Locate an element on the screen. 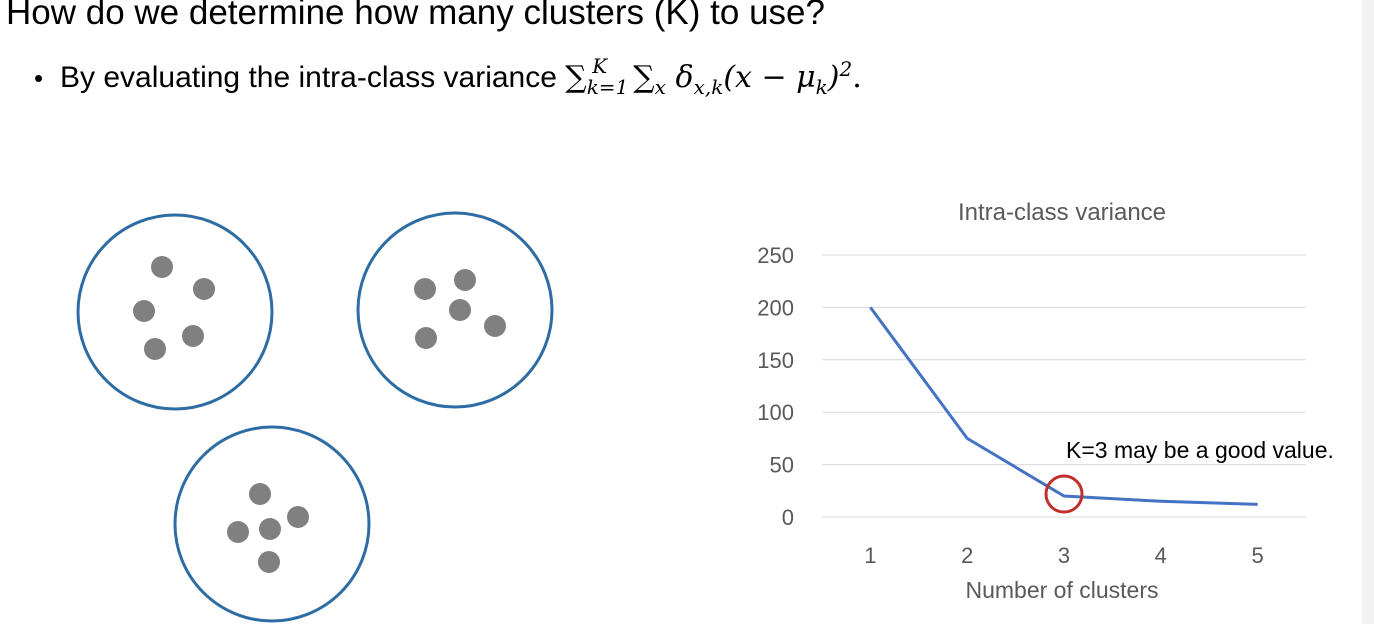  delta-subscript: x,k is located at coordinates (708, 87).